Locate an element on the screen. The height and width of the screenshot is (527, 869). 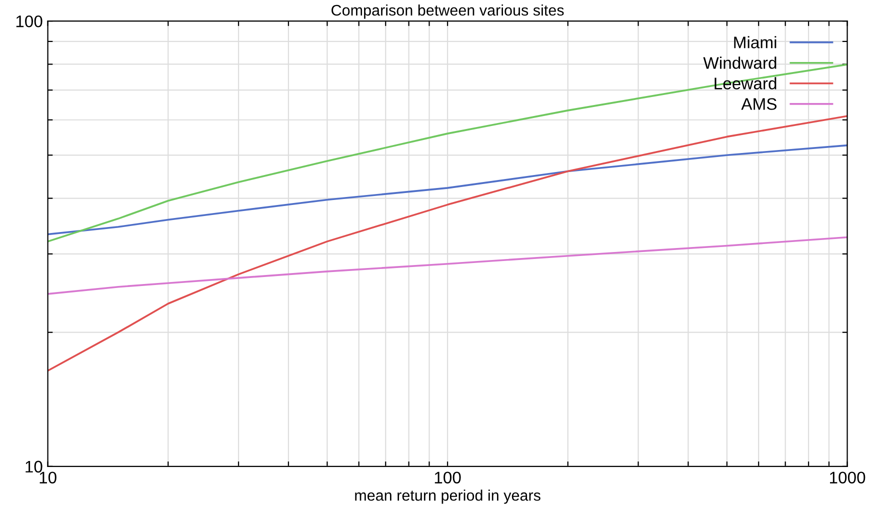
x-tick-label: 100 is located at coordinates (447, 478).